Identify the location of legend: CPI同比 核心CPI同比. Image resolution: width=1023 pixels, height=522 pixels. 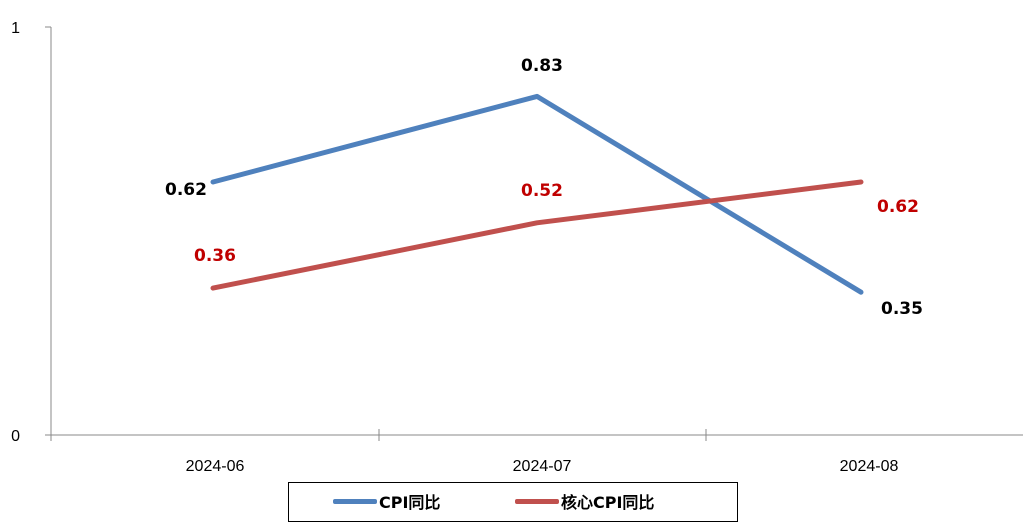
(513, 502).